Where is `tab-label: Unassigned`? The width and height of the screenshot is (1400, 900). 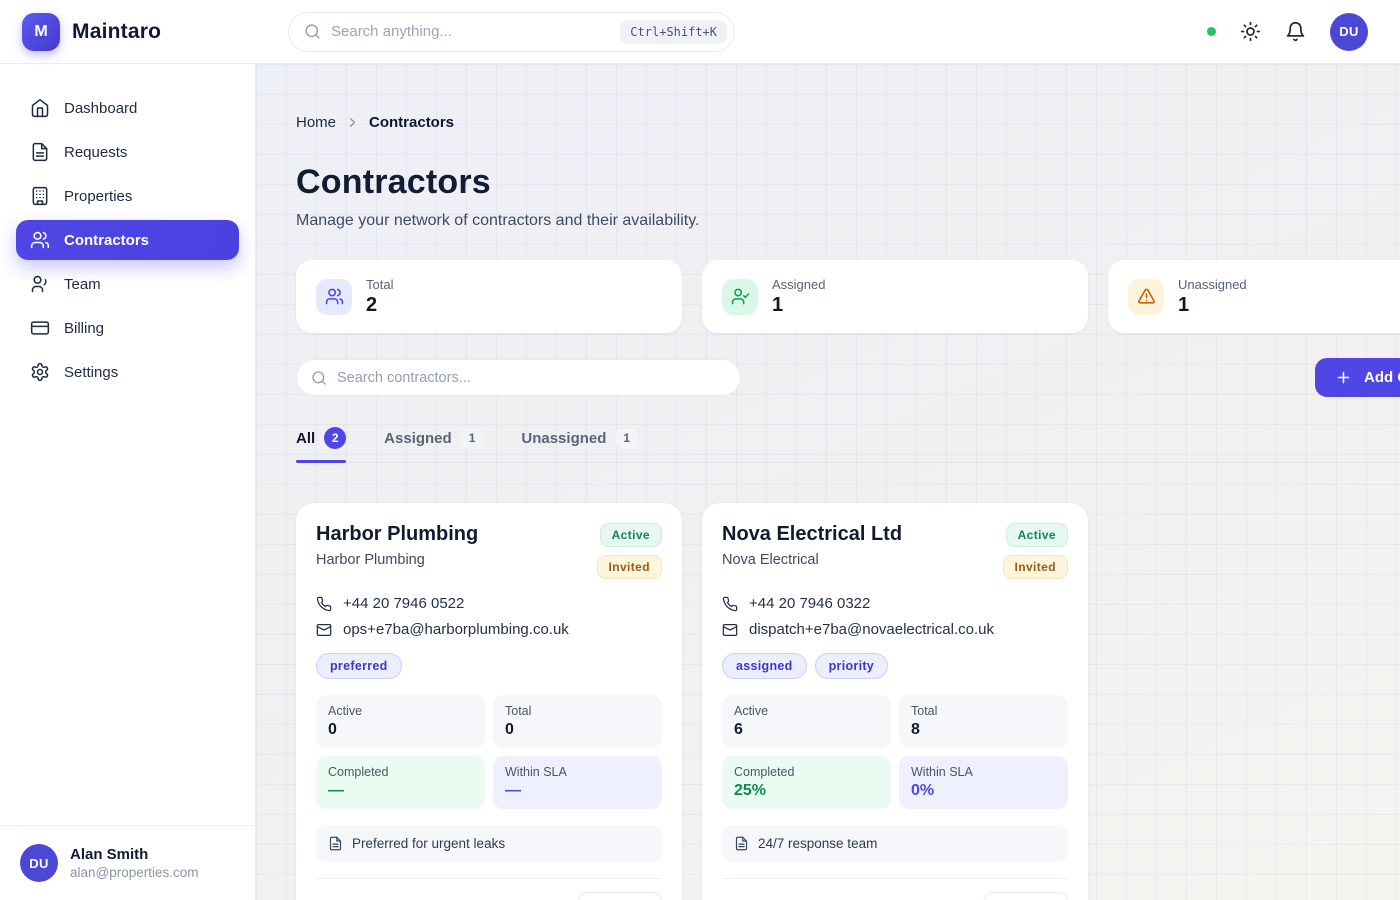
tab-label: Unassigned is located at coordinates (564, 438).